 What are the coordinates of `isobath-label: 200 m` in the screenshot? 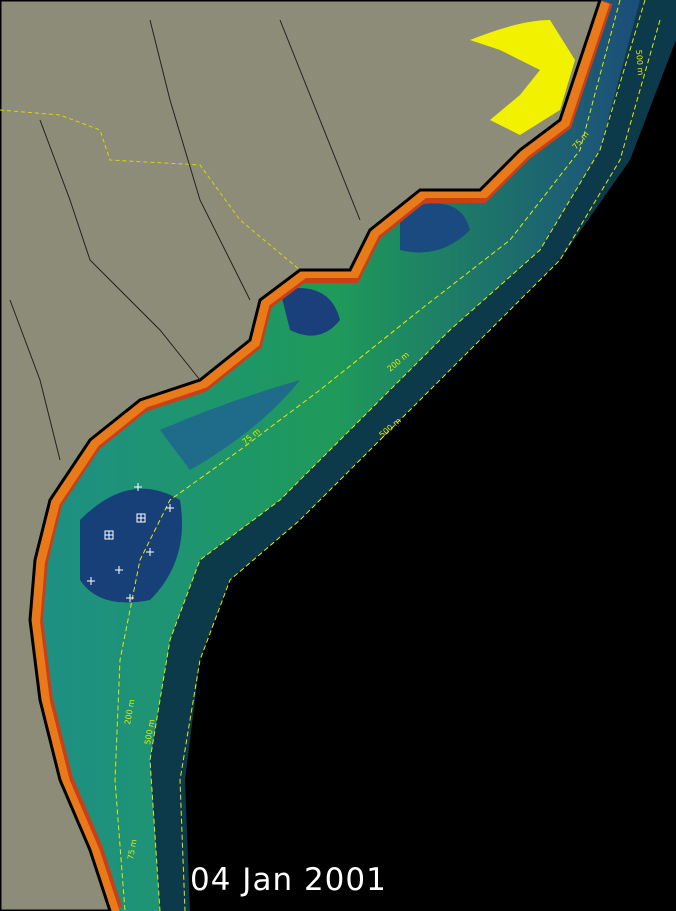 It's located at (129, 711).